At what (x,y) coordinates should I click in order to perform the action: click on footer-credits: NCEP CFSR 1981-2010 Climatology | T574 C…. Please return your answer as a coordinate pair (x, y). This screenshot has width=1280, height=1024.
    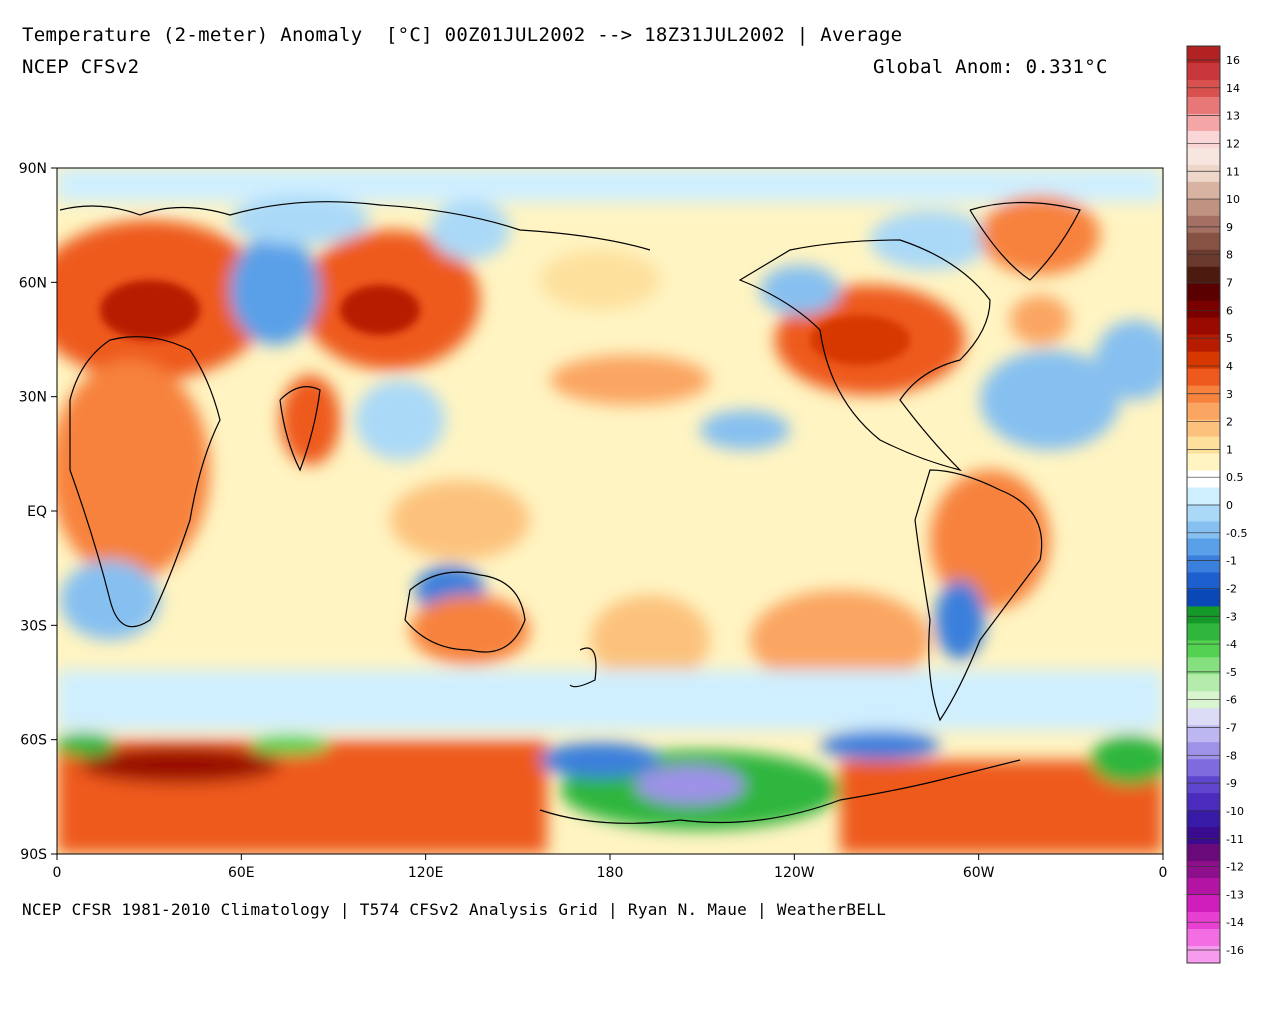
    Looking at the image, I should click on (454, 909).